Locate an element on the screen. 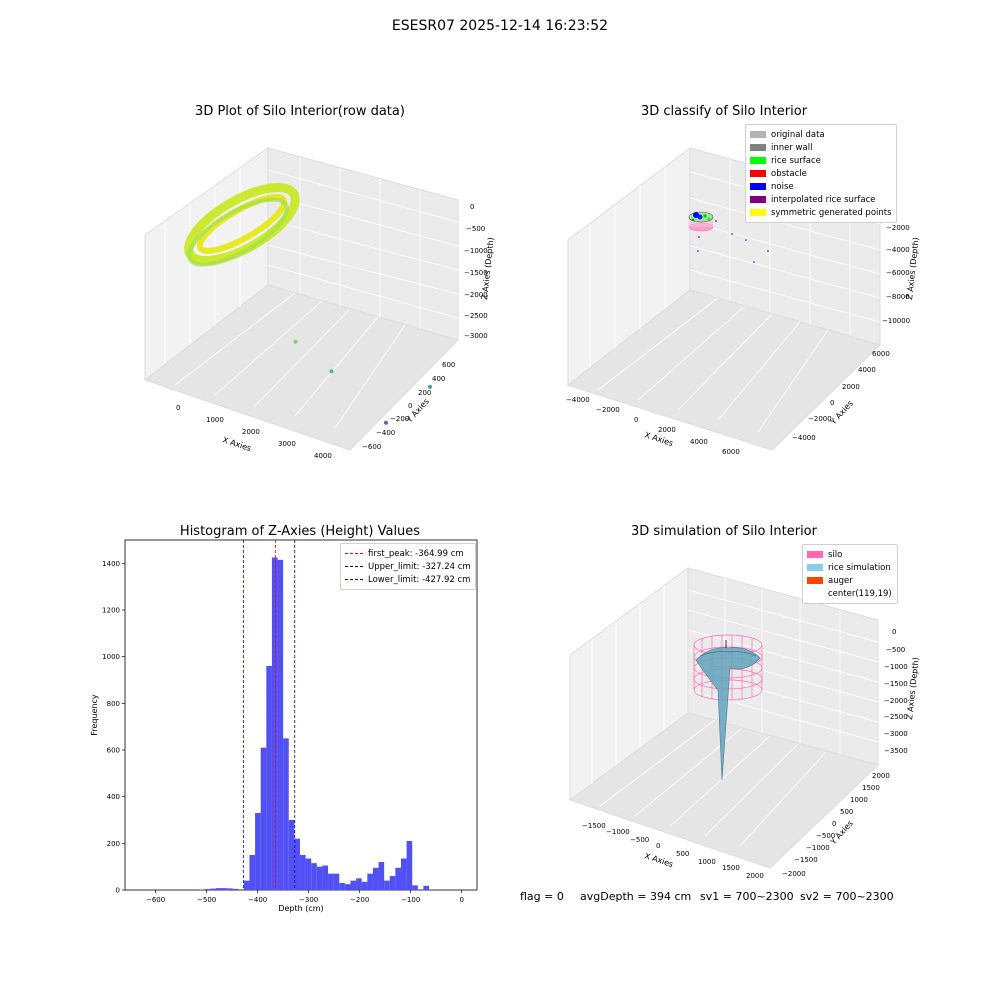 This screenshot has height=1000, width=1000. histogram-x-label: Depth (cm) is located at coordinates (300, 908).